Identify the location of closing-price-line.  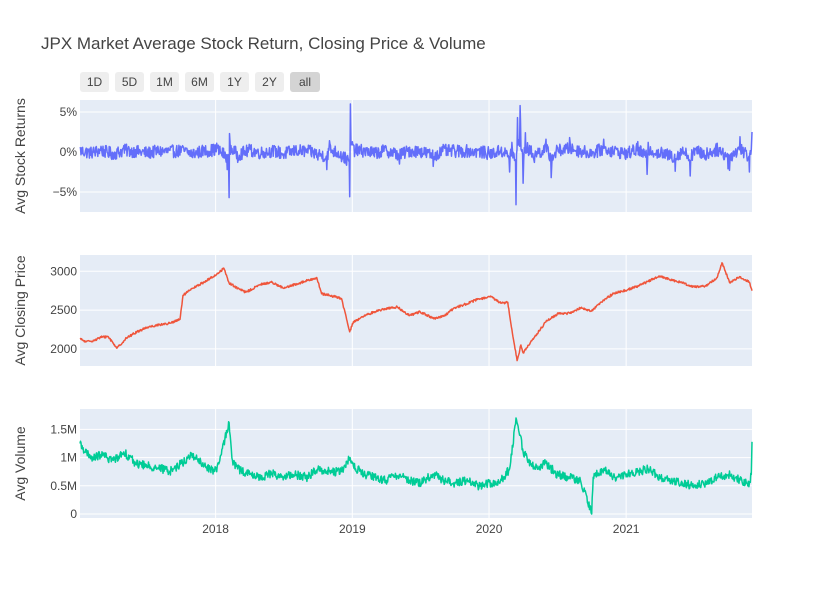
(416, 312).